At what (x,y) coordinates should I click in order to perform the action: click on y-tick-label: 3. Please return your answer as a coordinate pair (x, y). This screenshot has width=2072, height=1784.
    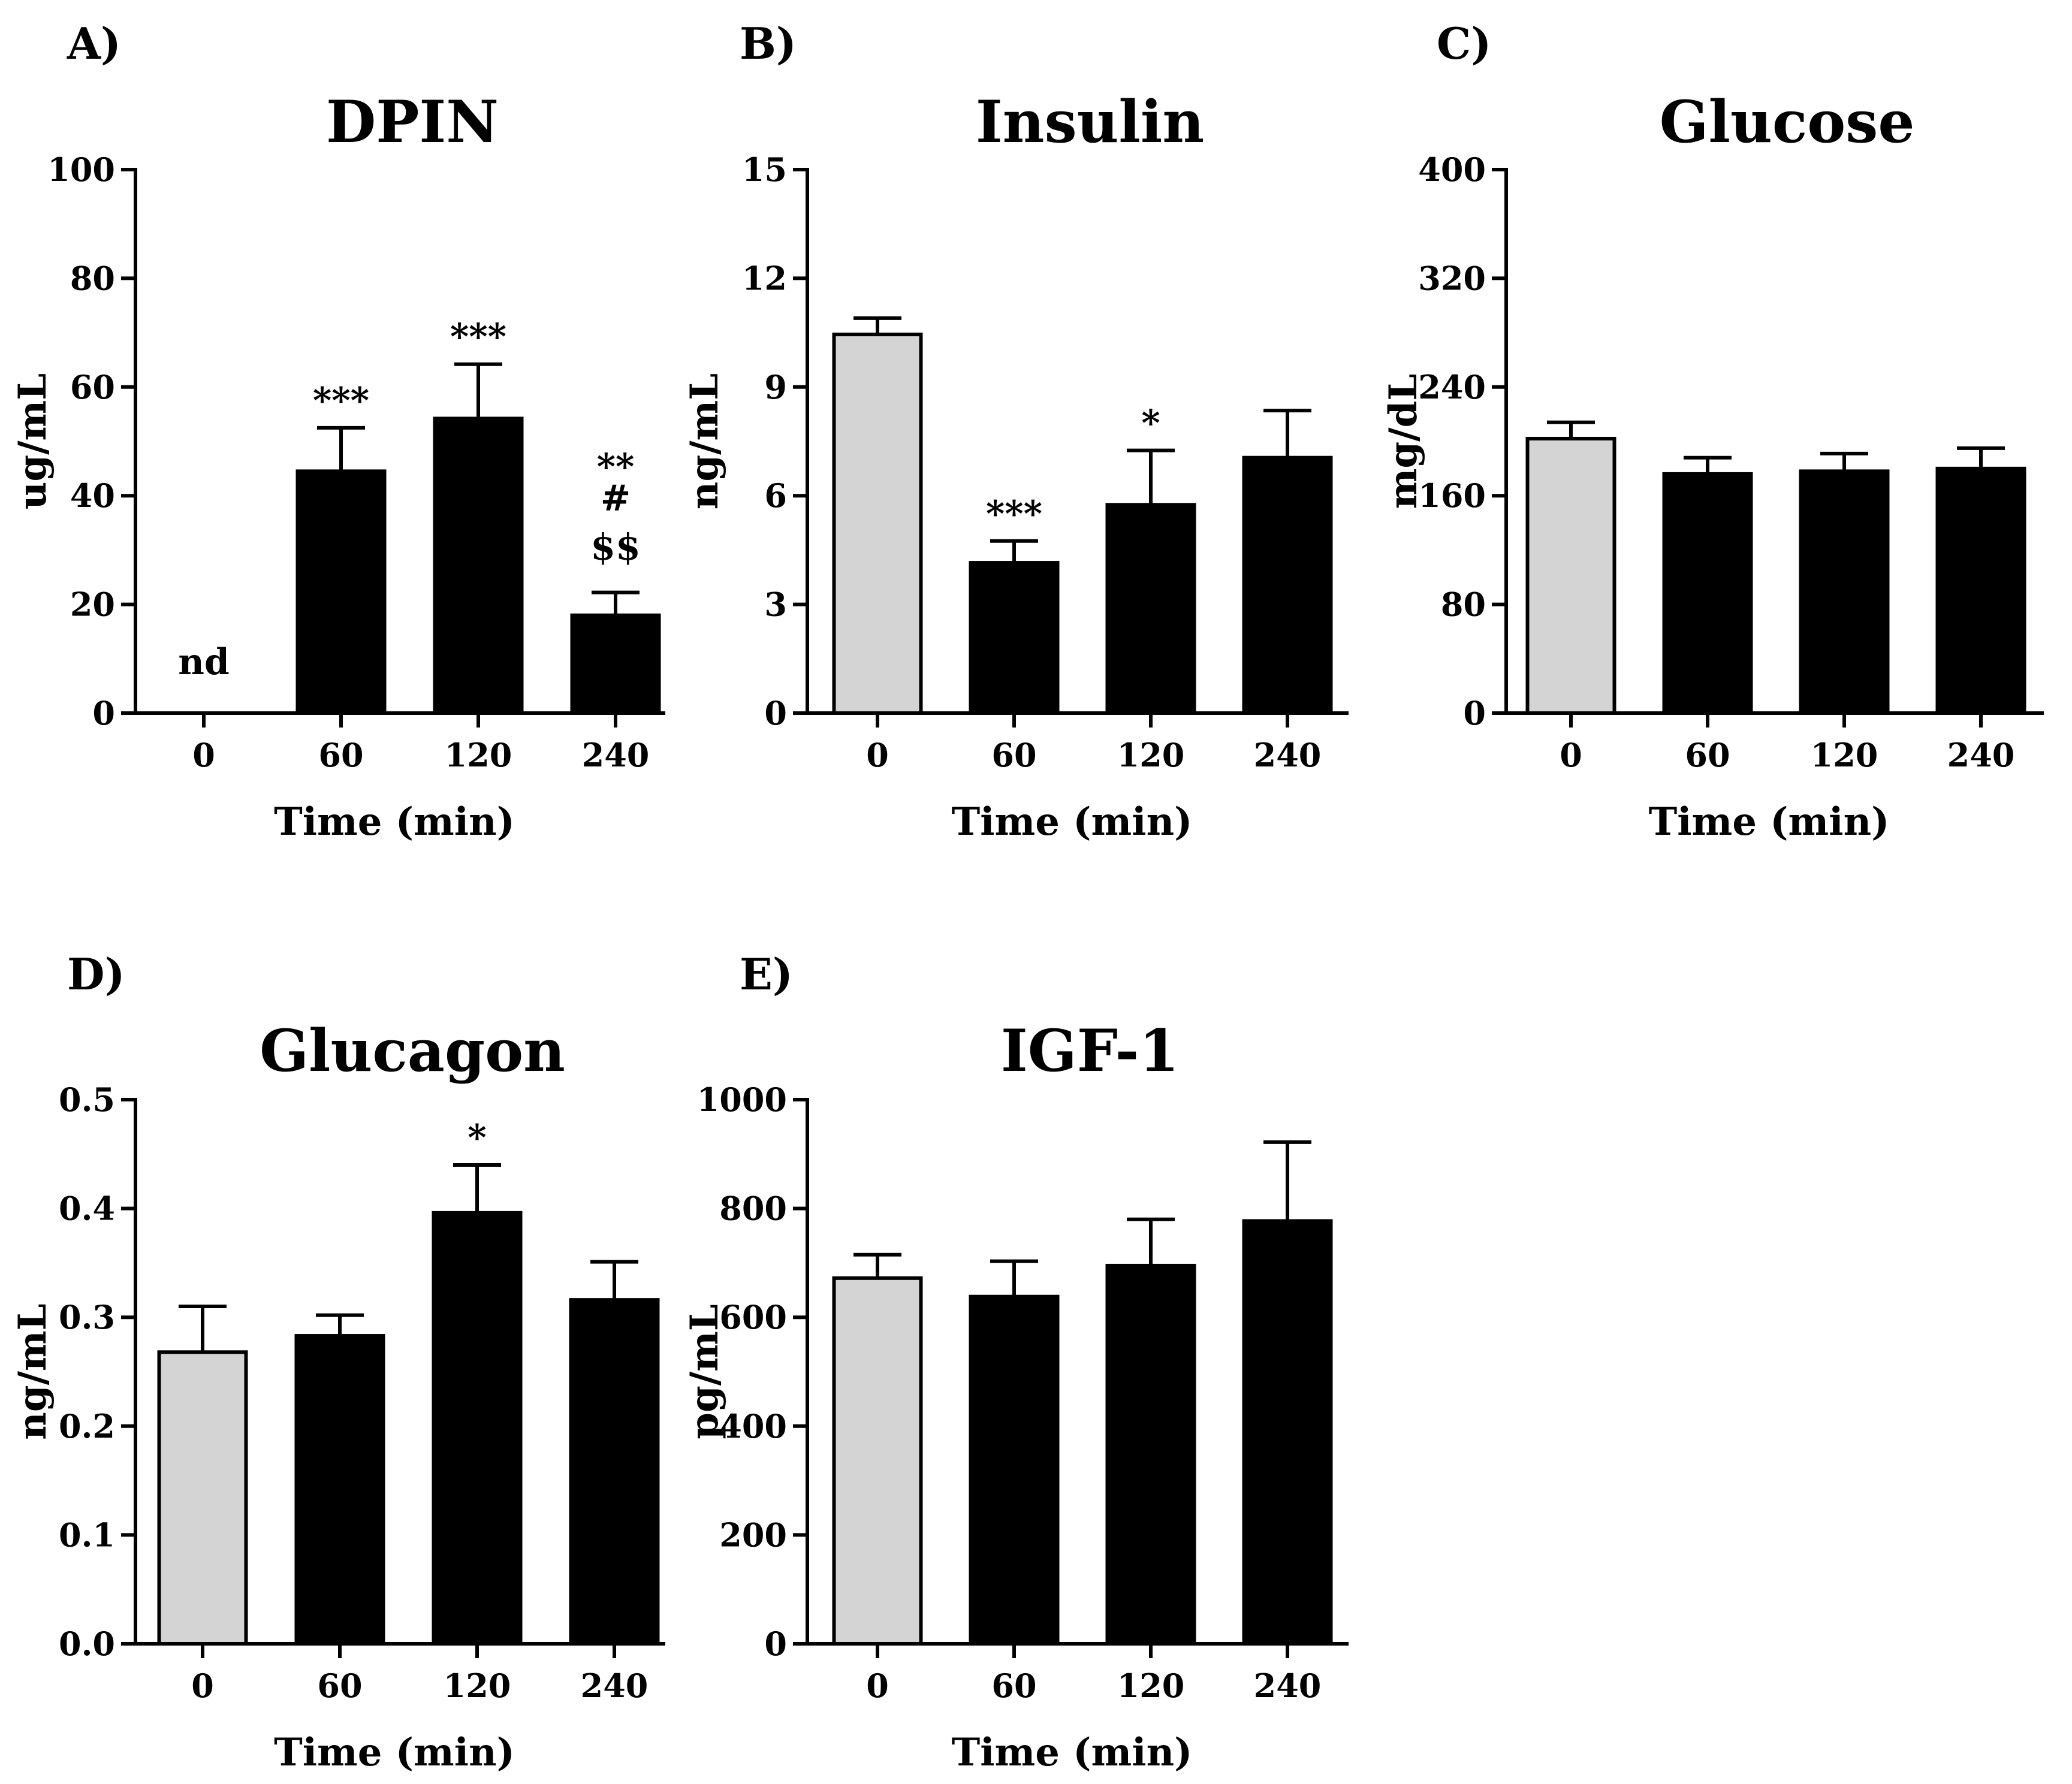
    Looking at the image, I should click on (776, 605).